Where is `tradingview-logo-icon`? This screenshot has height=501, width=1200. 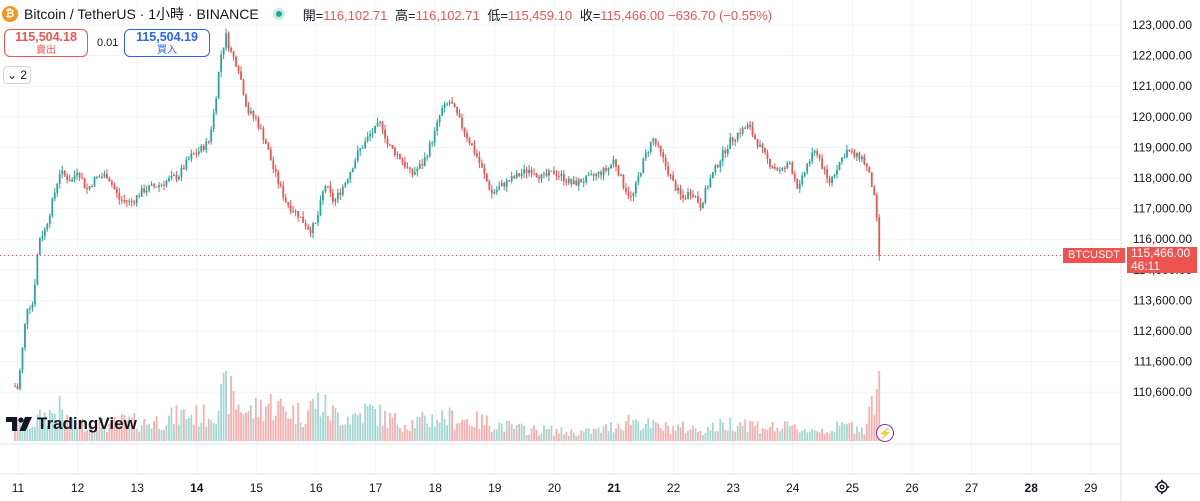 tradingview-logo-icon is located at coordinates (19, 424).